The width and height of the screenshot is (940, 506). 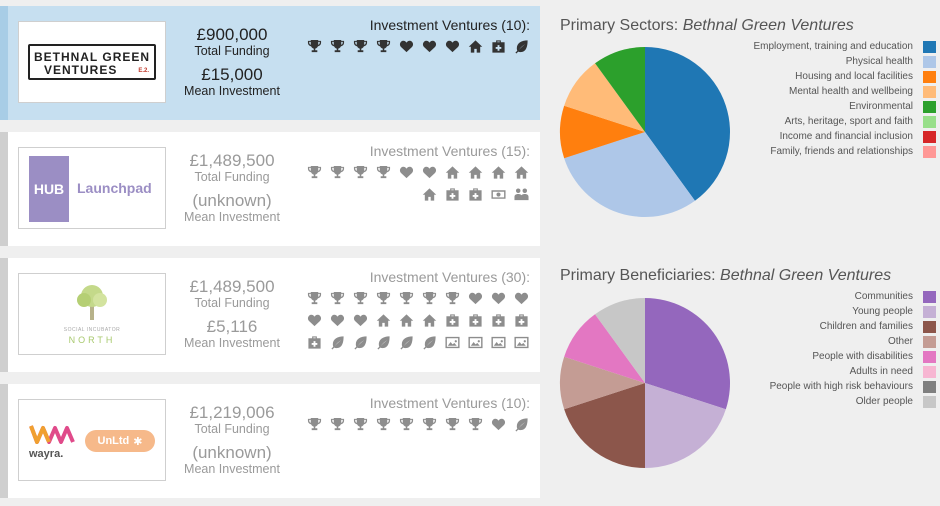 I want to click on legend-label: Environmental, so click(x=881, y=106).